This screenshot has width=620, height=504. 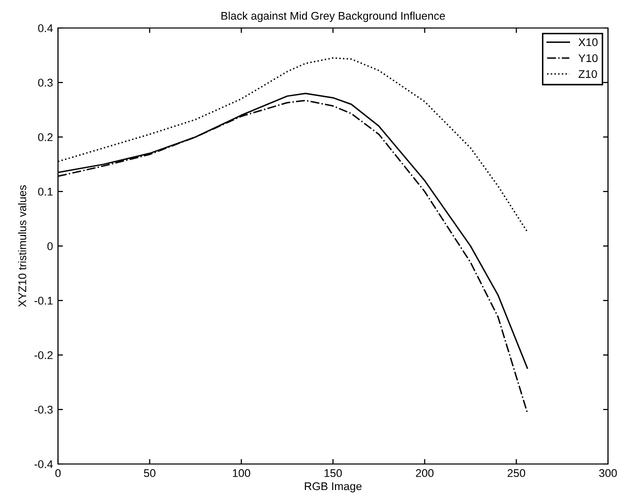 I want to click on y-tick-label: -0.1, so click(x=43, y=300).